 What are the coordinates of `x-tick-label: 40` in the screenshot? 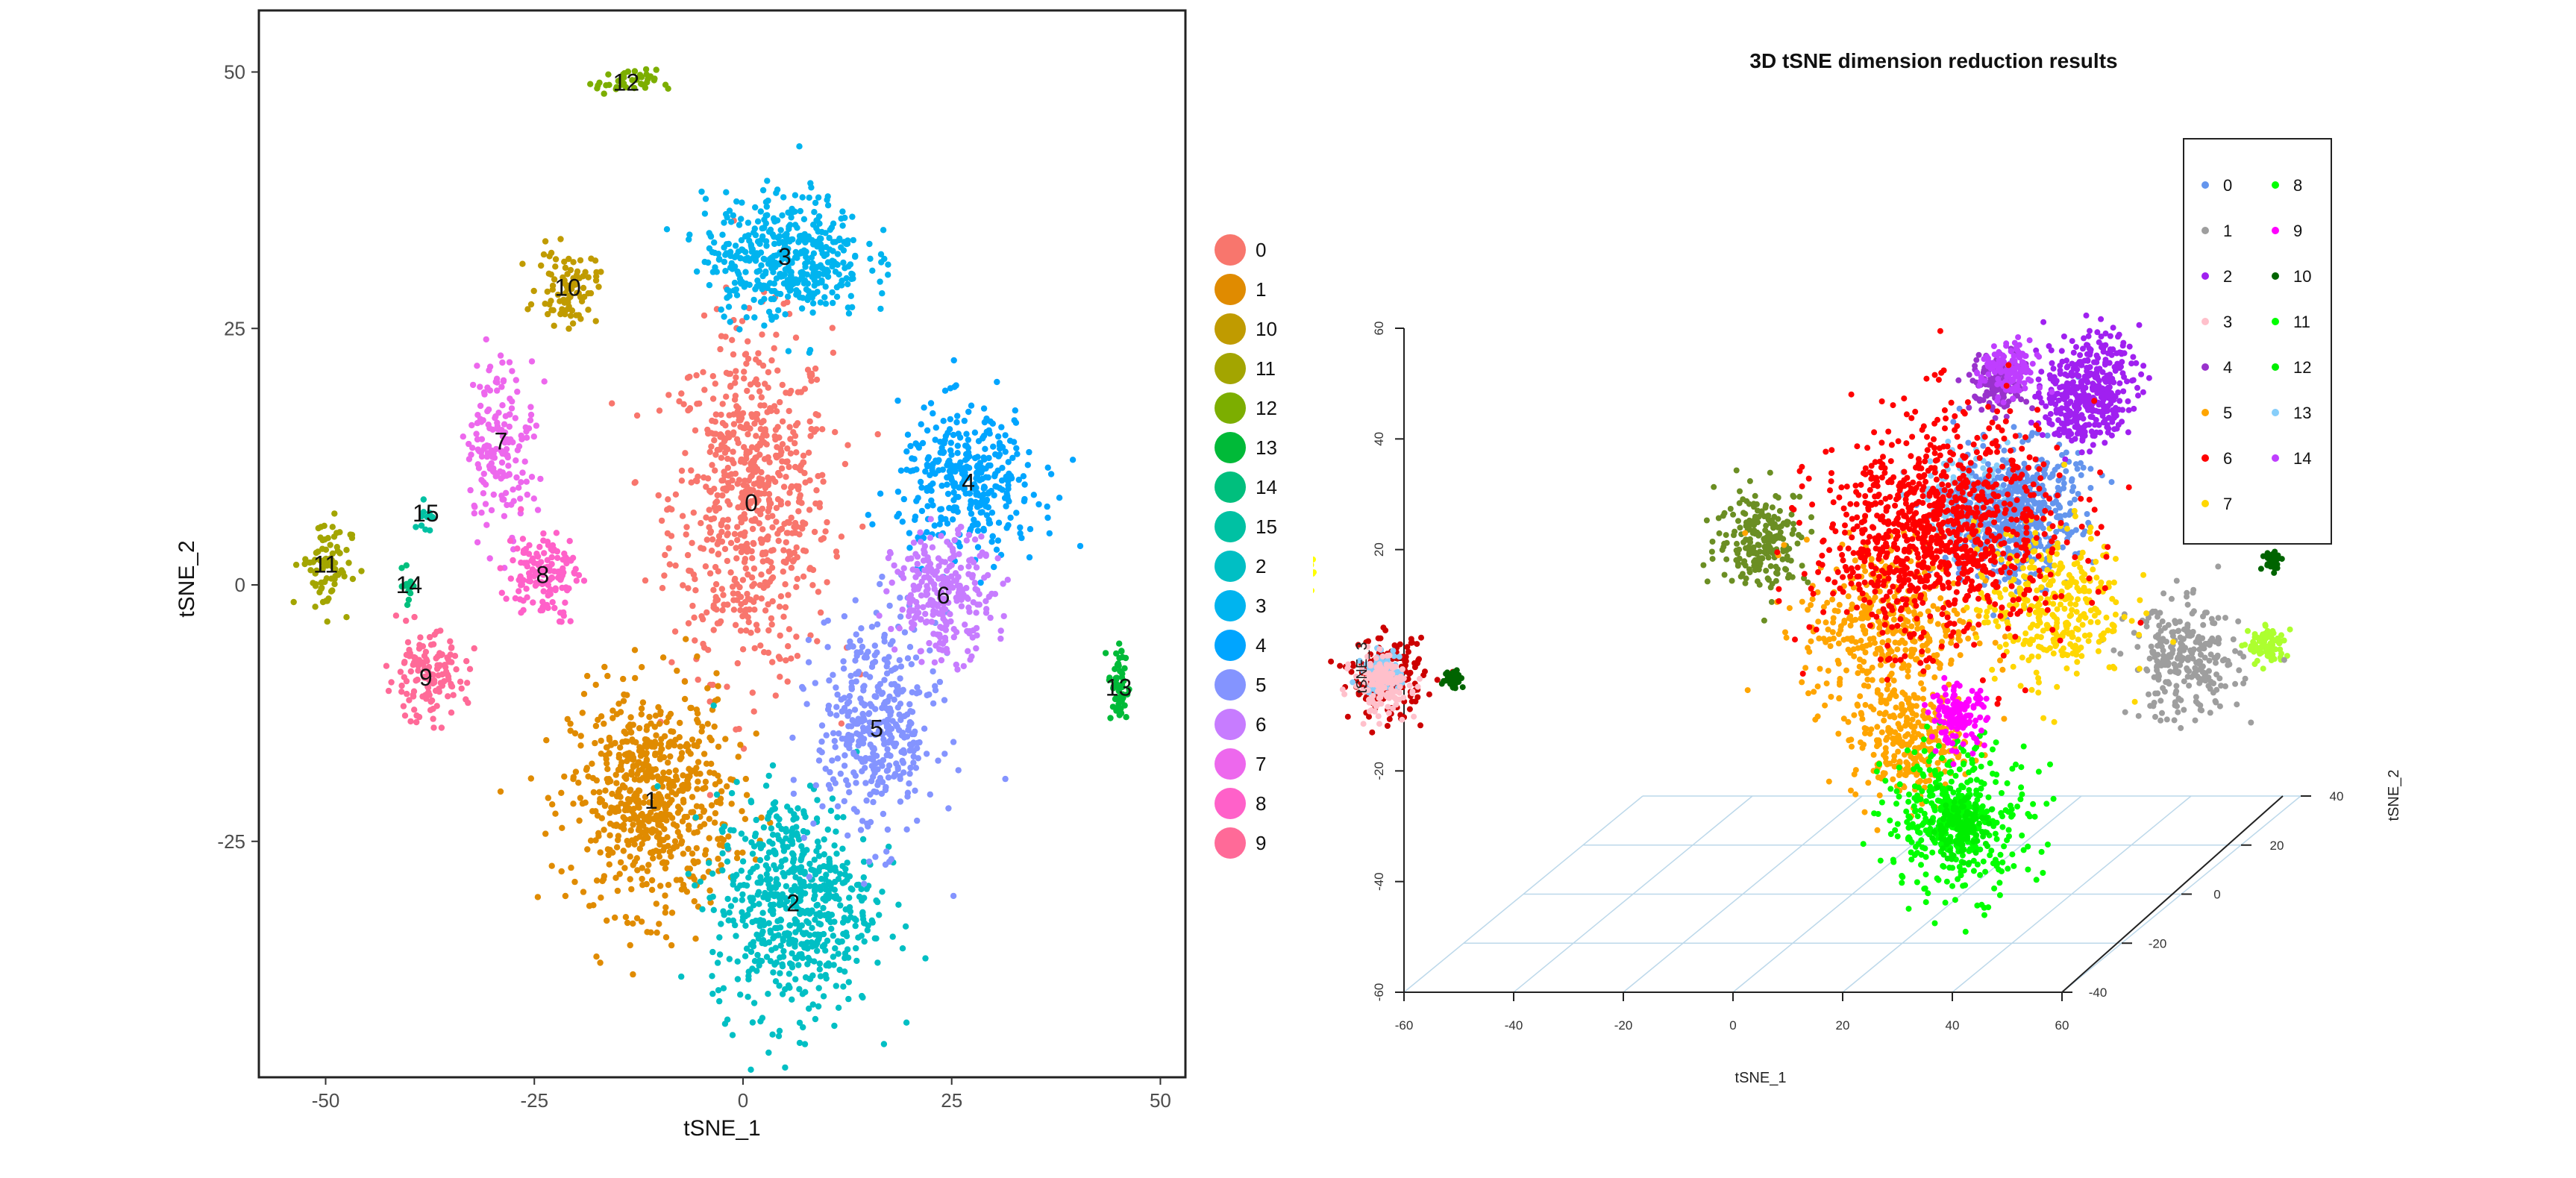 It's located at (1953, 1026).